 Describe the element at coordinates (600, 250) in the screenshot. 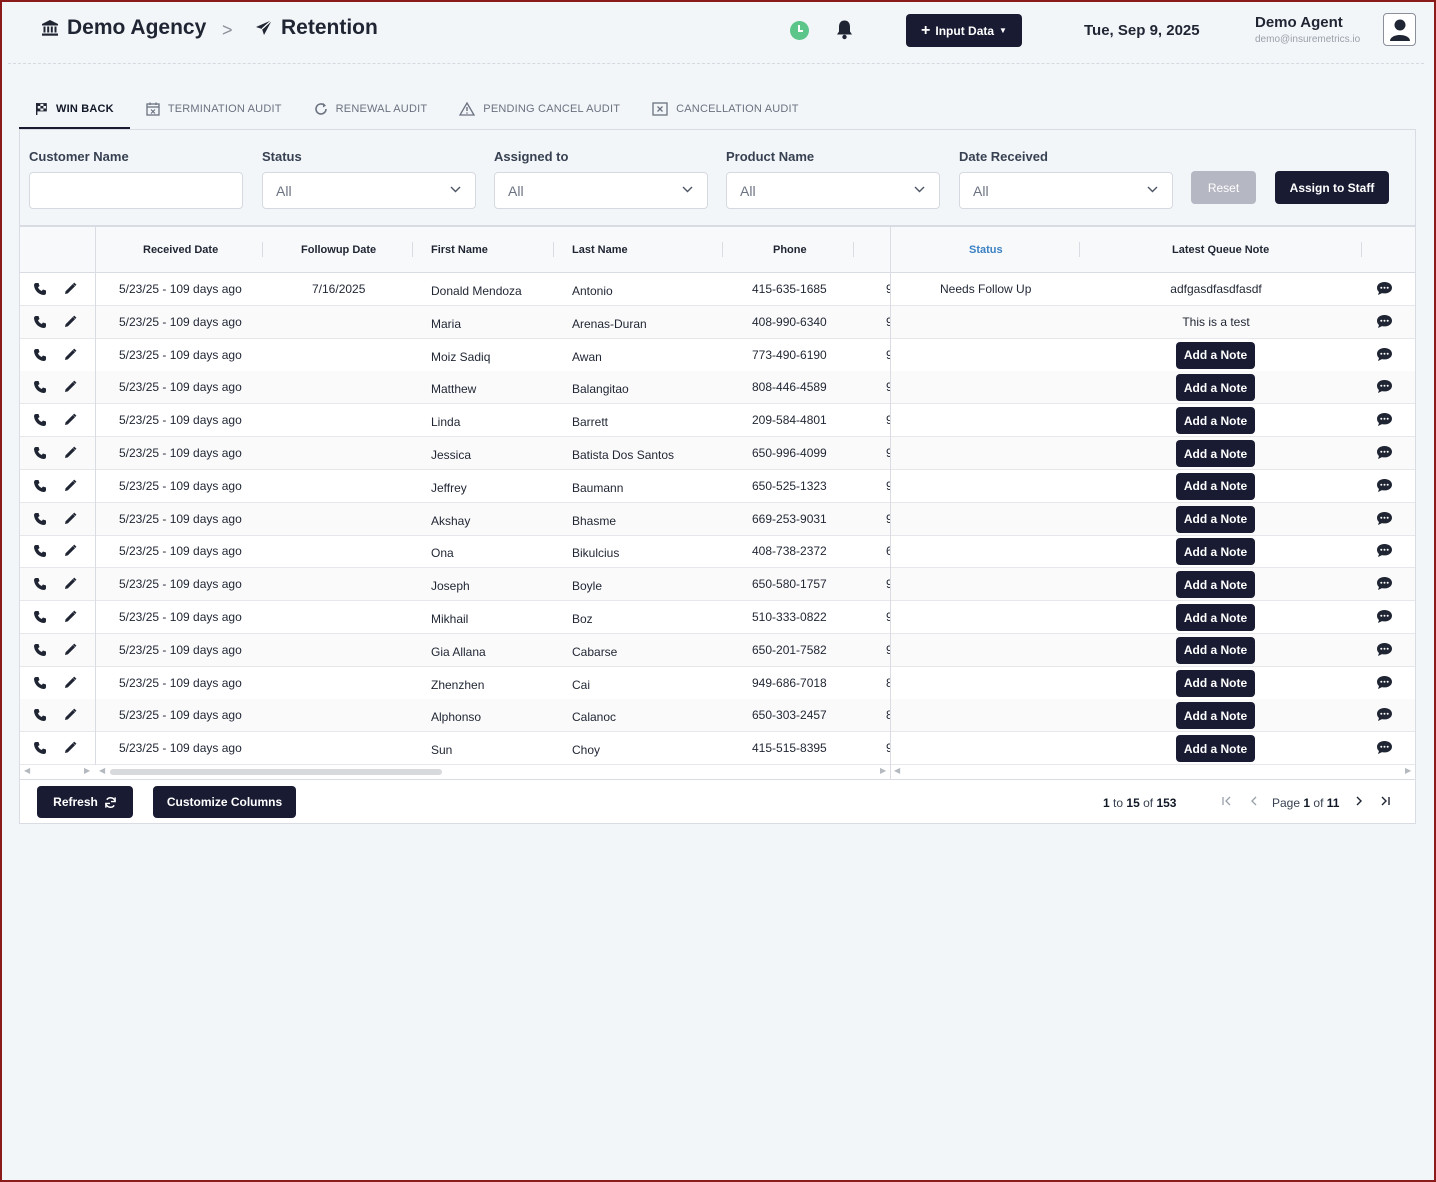

I see `col-last-name: Last Name` at that location.